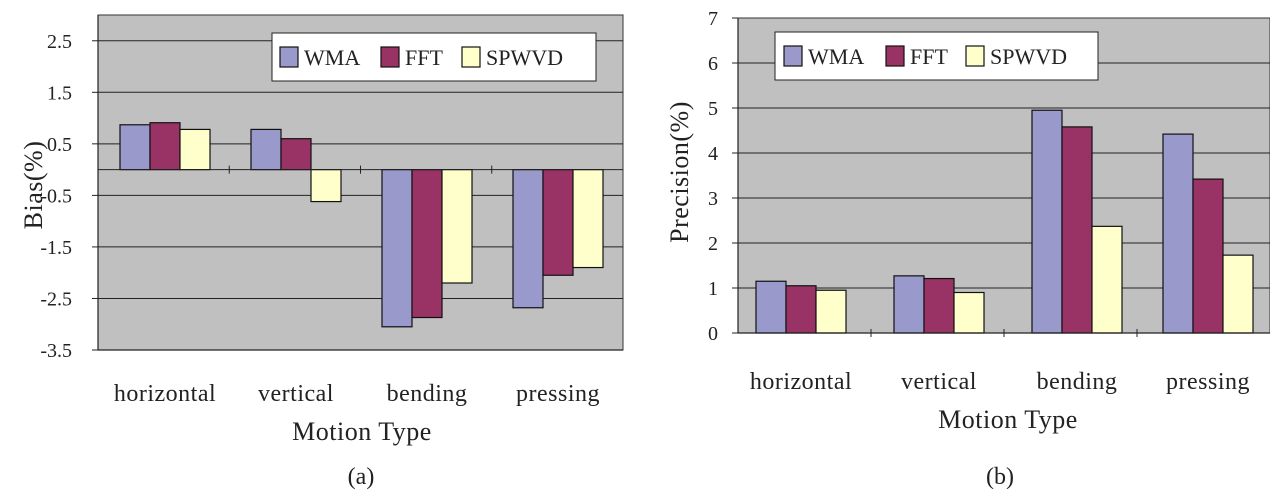 This screenshot has width=1270, height=491. What do you see at coordinates (713, 289) in the screenshot?
I see `y-tick-label: 1` at bounding box center [713, 289].